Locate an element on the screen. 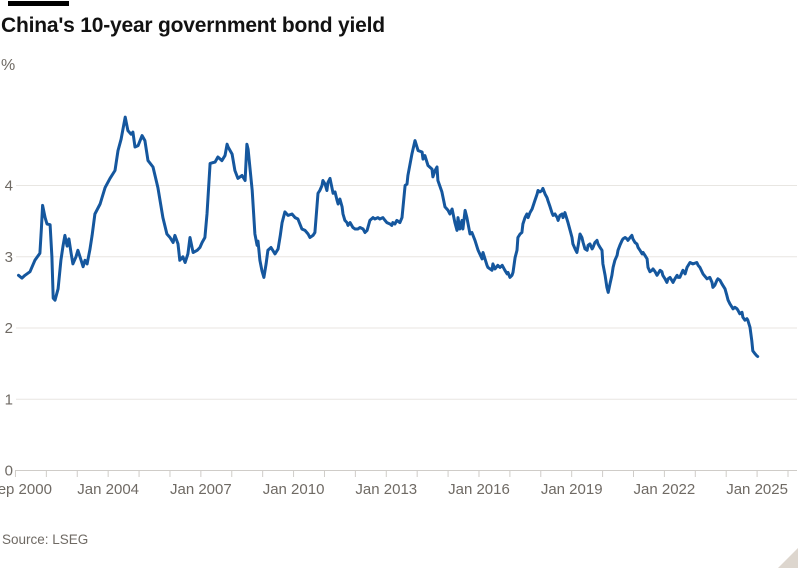 This screenshot has width=800, height=571. x-tick-label: Jan 2007 is located at coordinates (201, 489).